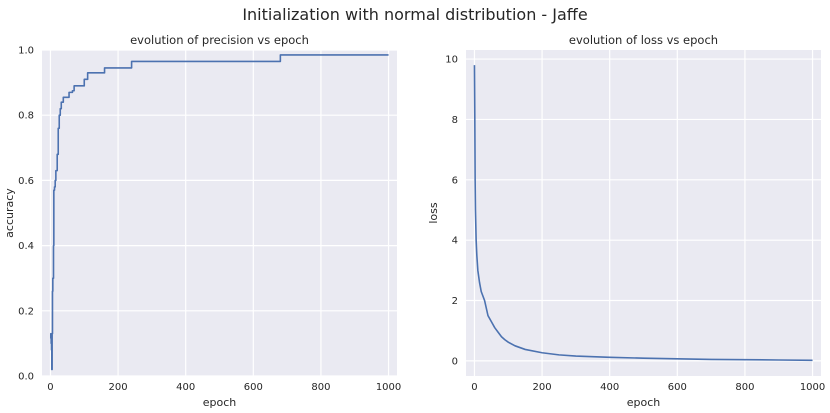  Describe the element at coordinates (455, 180) in the screenshot. I see `y-tick-label: 6` at that location.